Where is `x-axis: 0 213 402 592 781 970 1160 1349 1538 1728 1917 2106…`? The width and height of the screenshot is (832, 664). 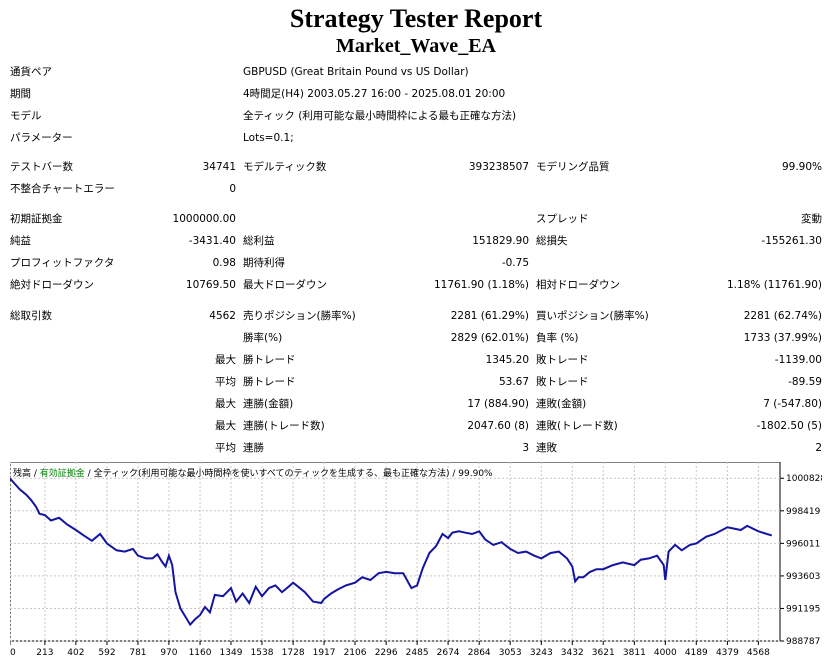
x-axis: 0 213 402 592 781 970 1160 1349 1538 1728 1917 2106… is located at coordinates (389, 649).